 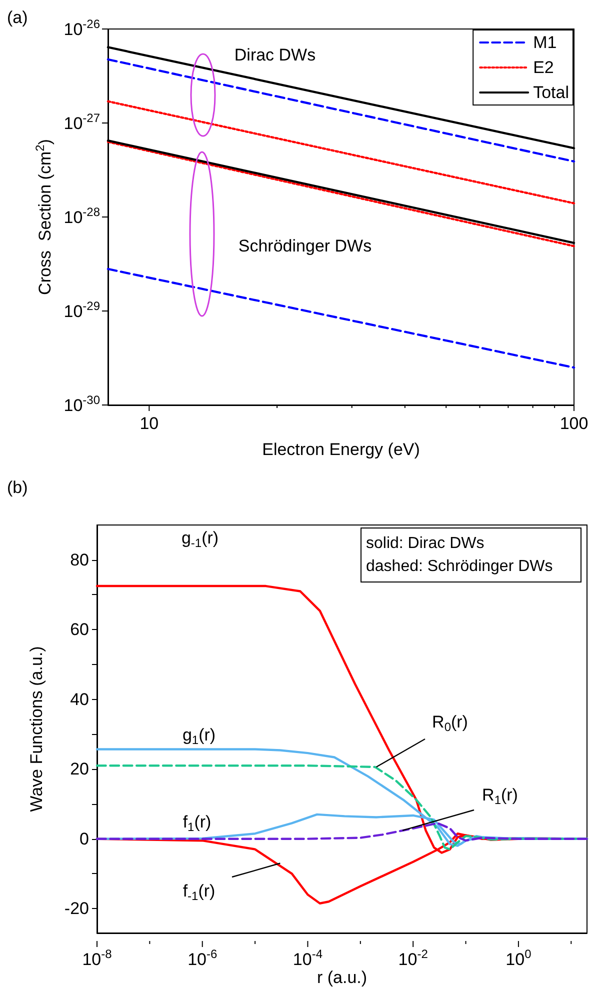 I want to click on x-tick-label: 10, so click(x=149, y=423).